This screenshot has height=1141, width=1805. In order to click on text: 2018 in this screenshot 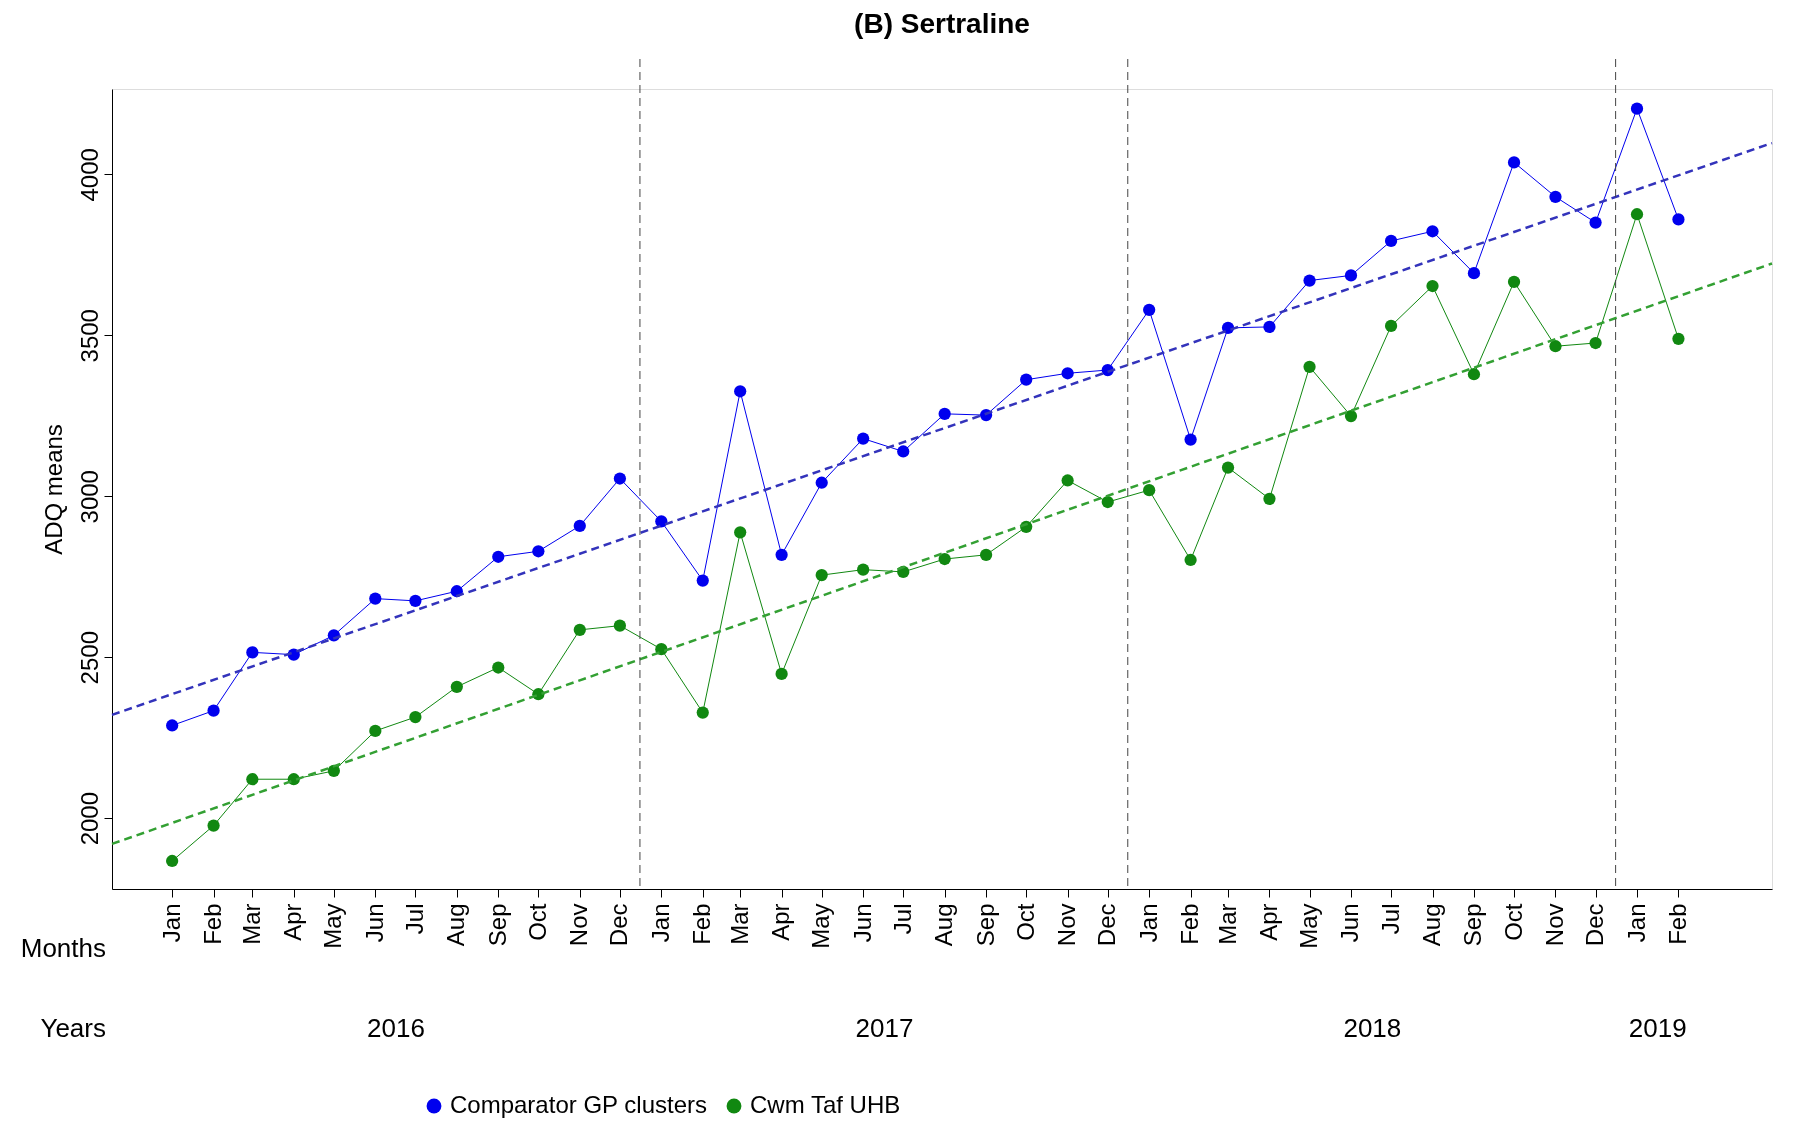, I will do `click(1372, 1028)`.